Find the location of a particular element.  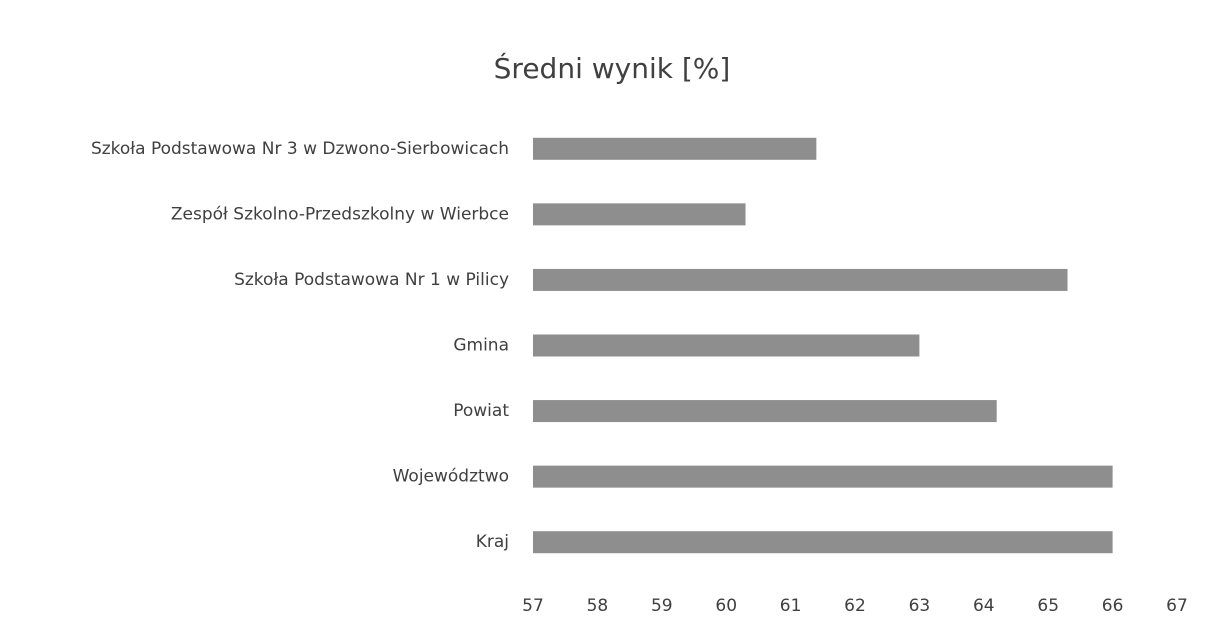

y-tick-label: Szkoła Podstawowa Nr 1 w Pilicy is located at coordinates (371, 280).